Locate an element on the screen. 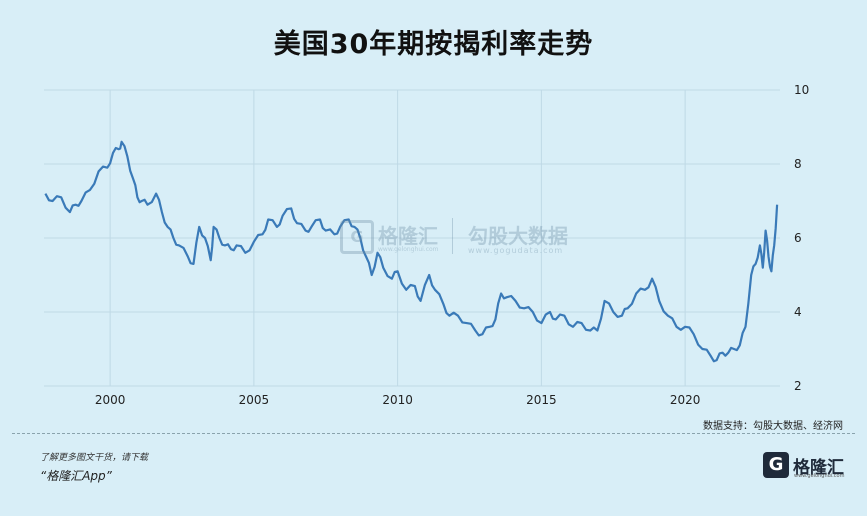  x-tick-label: 2015 is located at coordinates (541, 400).